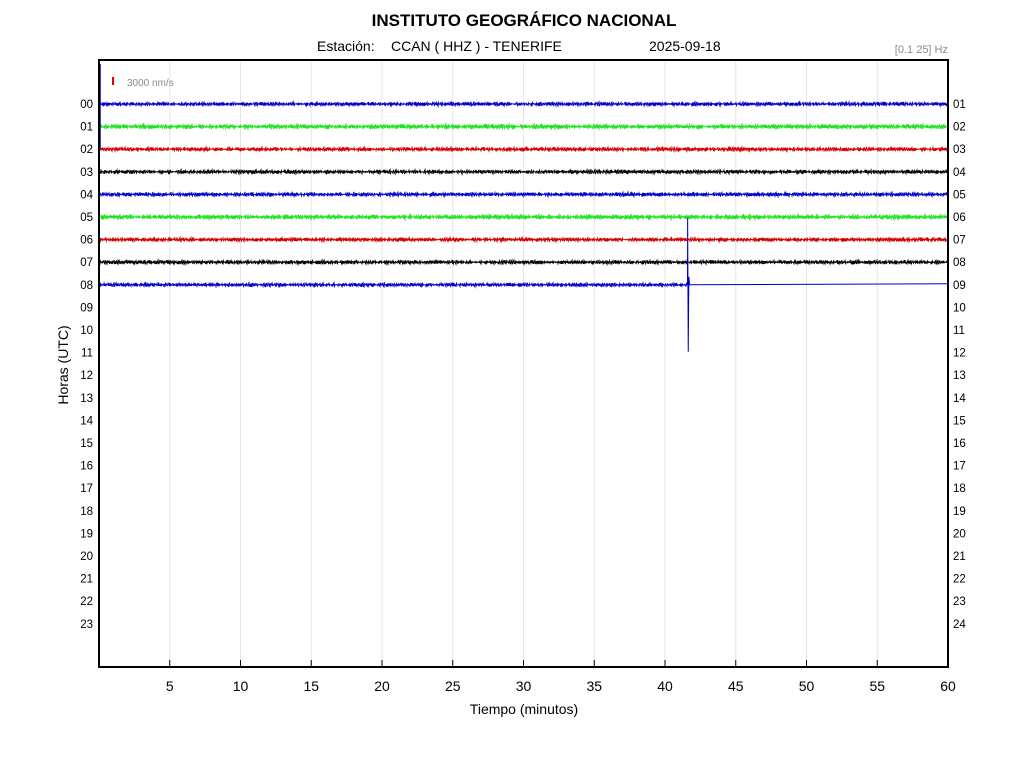 The image size is (1024, 768). I want to click on hour-label-right: 24, so click(959, 625).